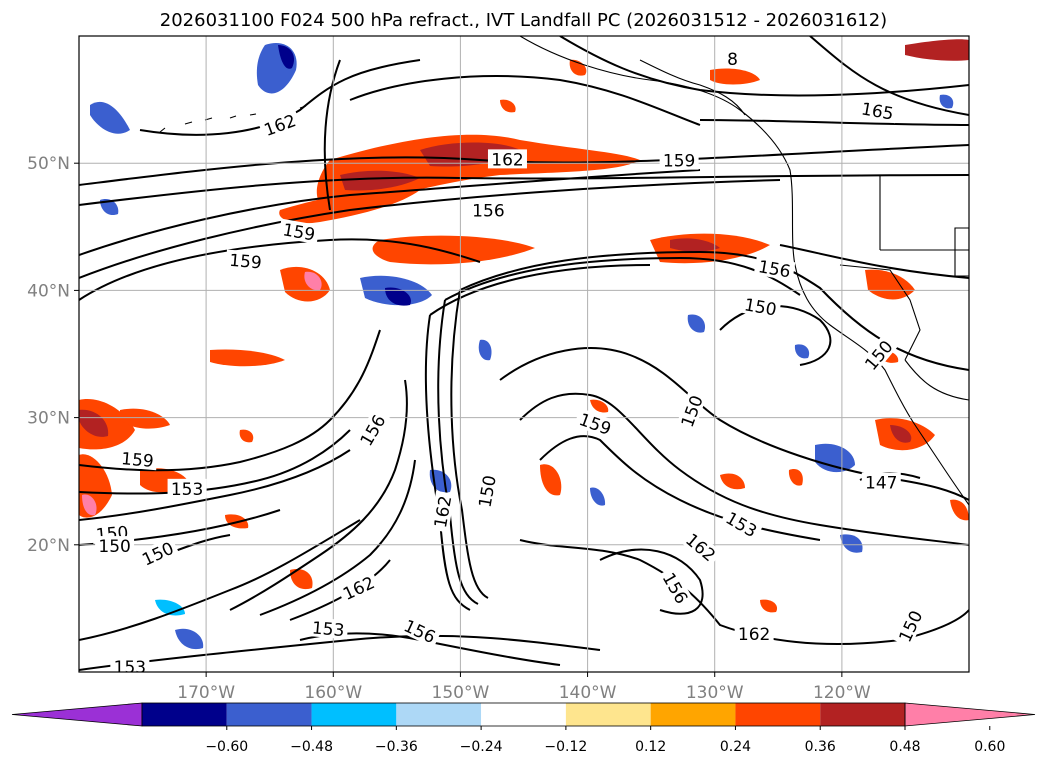 Image resolution: width=1047 pixels, height=765 pixels. What do you see at coordinates (48, 164) in the screenshot?
I see `lat-tick-label: 50°N` at bounding box center [48, 164].